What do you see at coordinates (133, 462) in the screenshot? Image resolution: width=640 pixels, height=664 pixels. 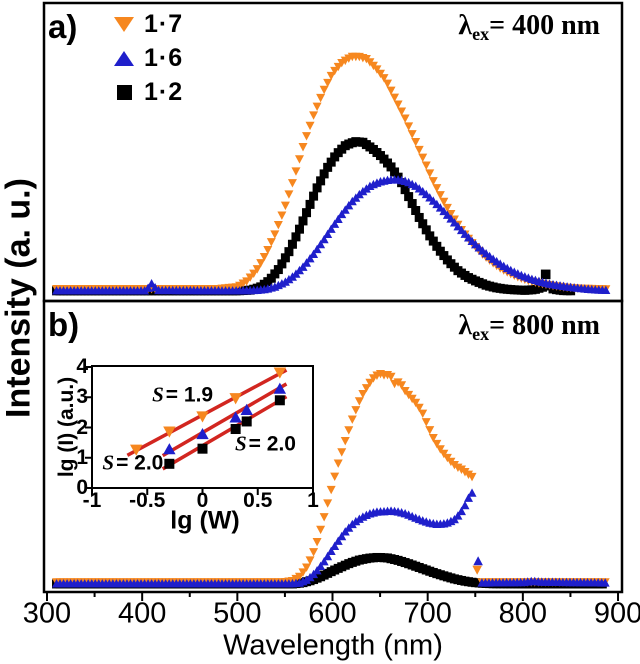 I see `slope-annotation-2-0-left: S= 2.0` at bounding box center [133, 462].